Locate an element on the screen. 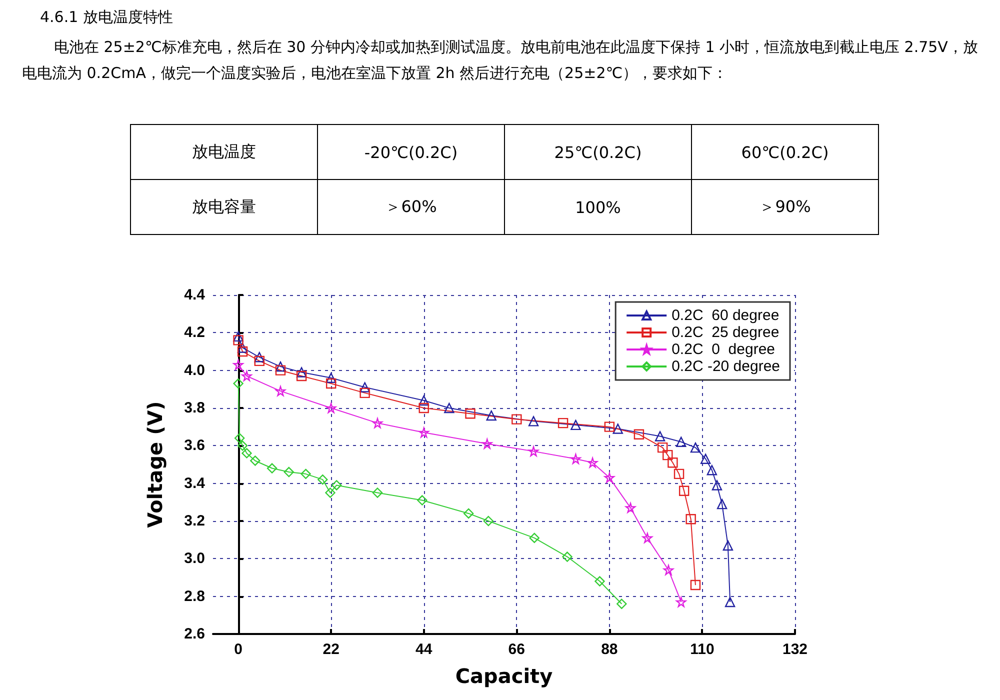  text: 电池在 25±2℃标准充电，然后在 30 分钟内冷却或加热到测试温度。放电前电池在此温度下保持 1 小时，恒流放电到截止电压 2.75V，放电电流为 0.2CmA，做完一个温度实验后，电池在室温下放置 2h 然后进行充电（25±2℃），要求如下： is located at coordinates (500, 60).